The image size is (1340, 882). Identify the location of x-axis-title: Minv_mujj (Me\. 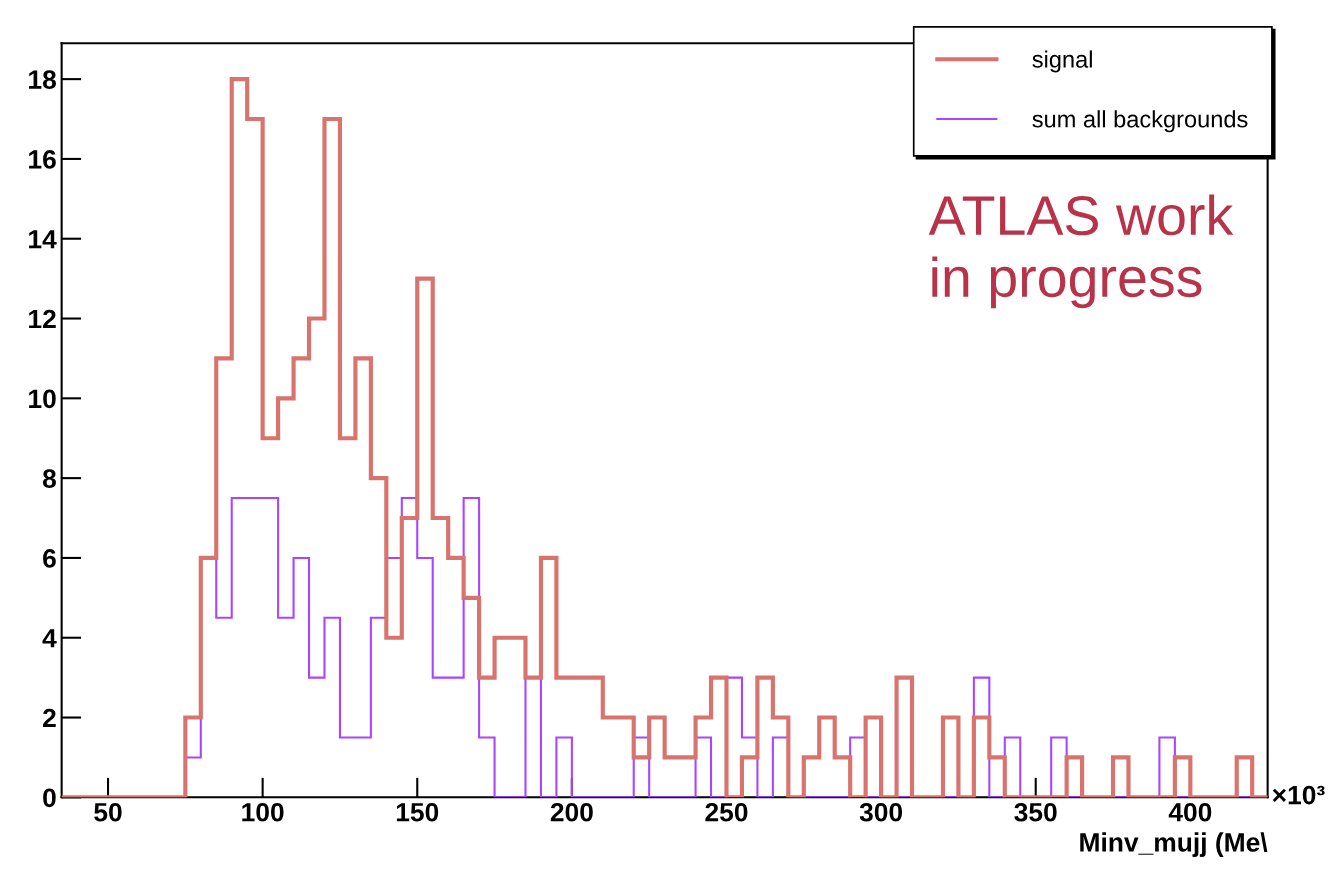
(1174, 844).